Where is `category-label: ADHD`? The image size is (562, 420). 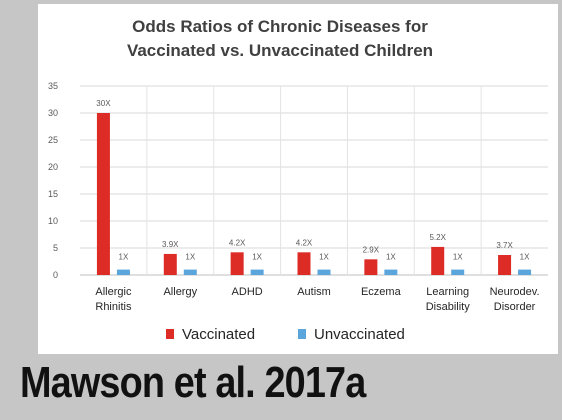 category-label: ADHD is located at coordinates (247, 292).